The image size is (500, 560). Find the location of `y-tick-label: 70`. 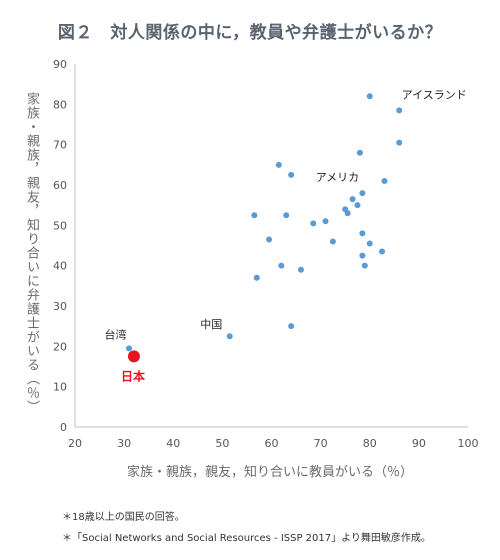

y-tick-label: 70 is located at coordinates (60, 145).